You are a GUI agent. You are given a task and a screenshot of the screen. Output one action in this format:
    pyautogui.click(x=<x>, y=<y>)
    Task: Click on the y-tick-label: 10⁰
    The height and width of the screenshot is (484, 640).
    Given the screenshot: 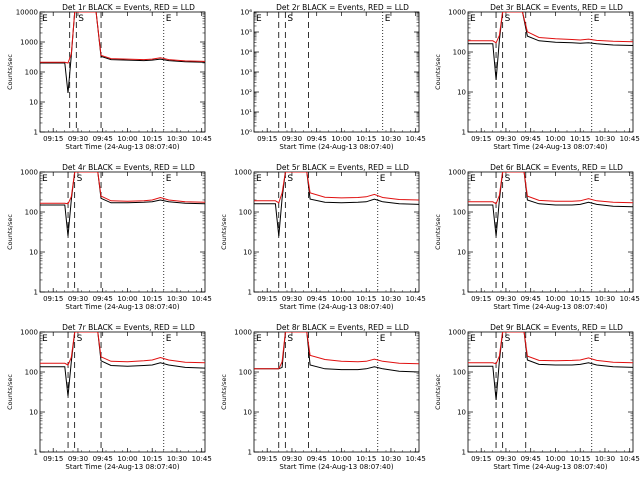 What is the action you would take?
    pyautogui.click(x=246, y=133)
    